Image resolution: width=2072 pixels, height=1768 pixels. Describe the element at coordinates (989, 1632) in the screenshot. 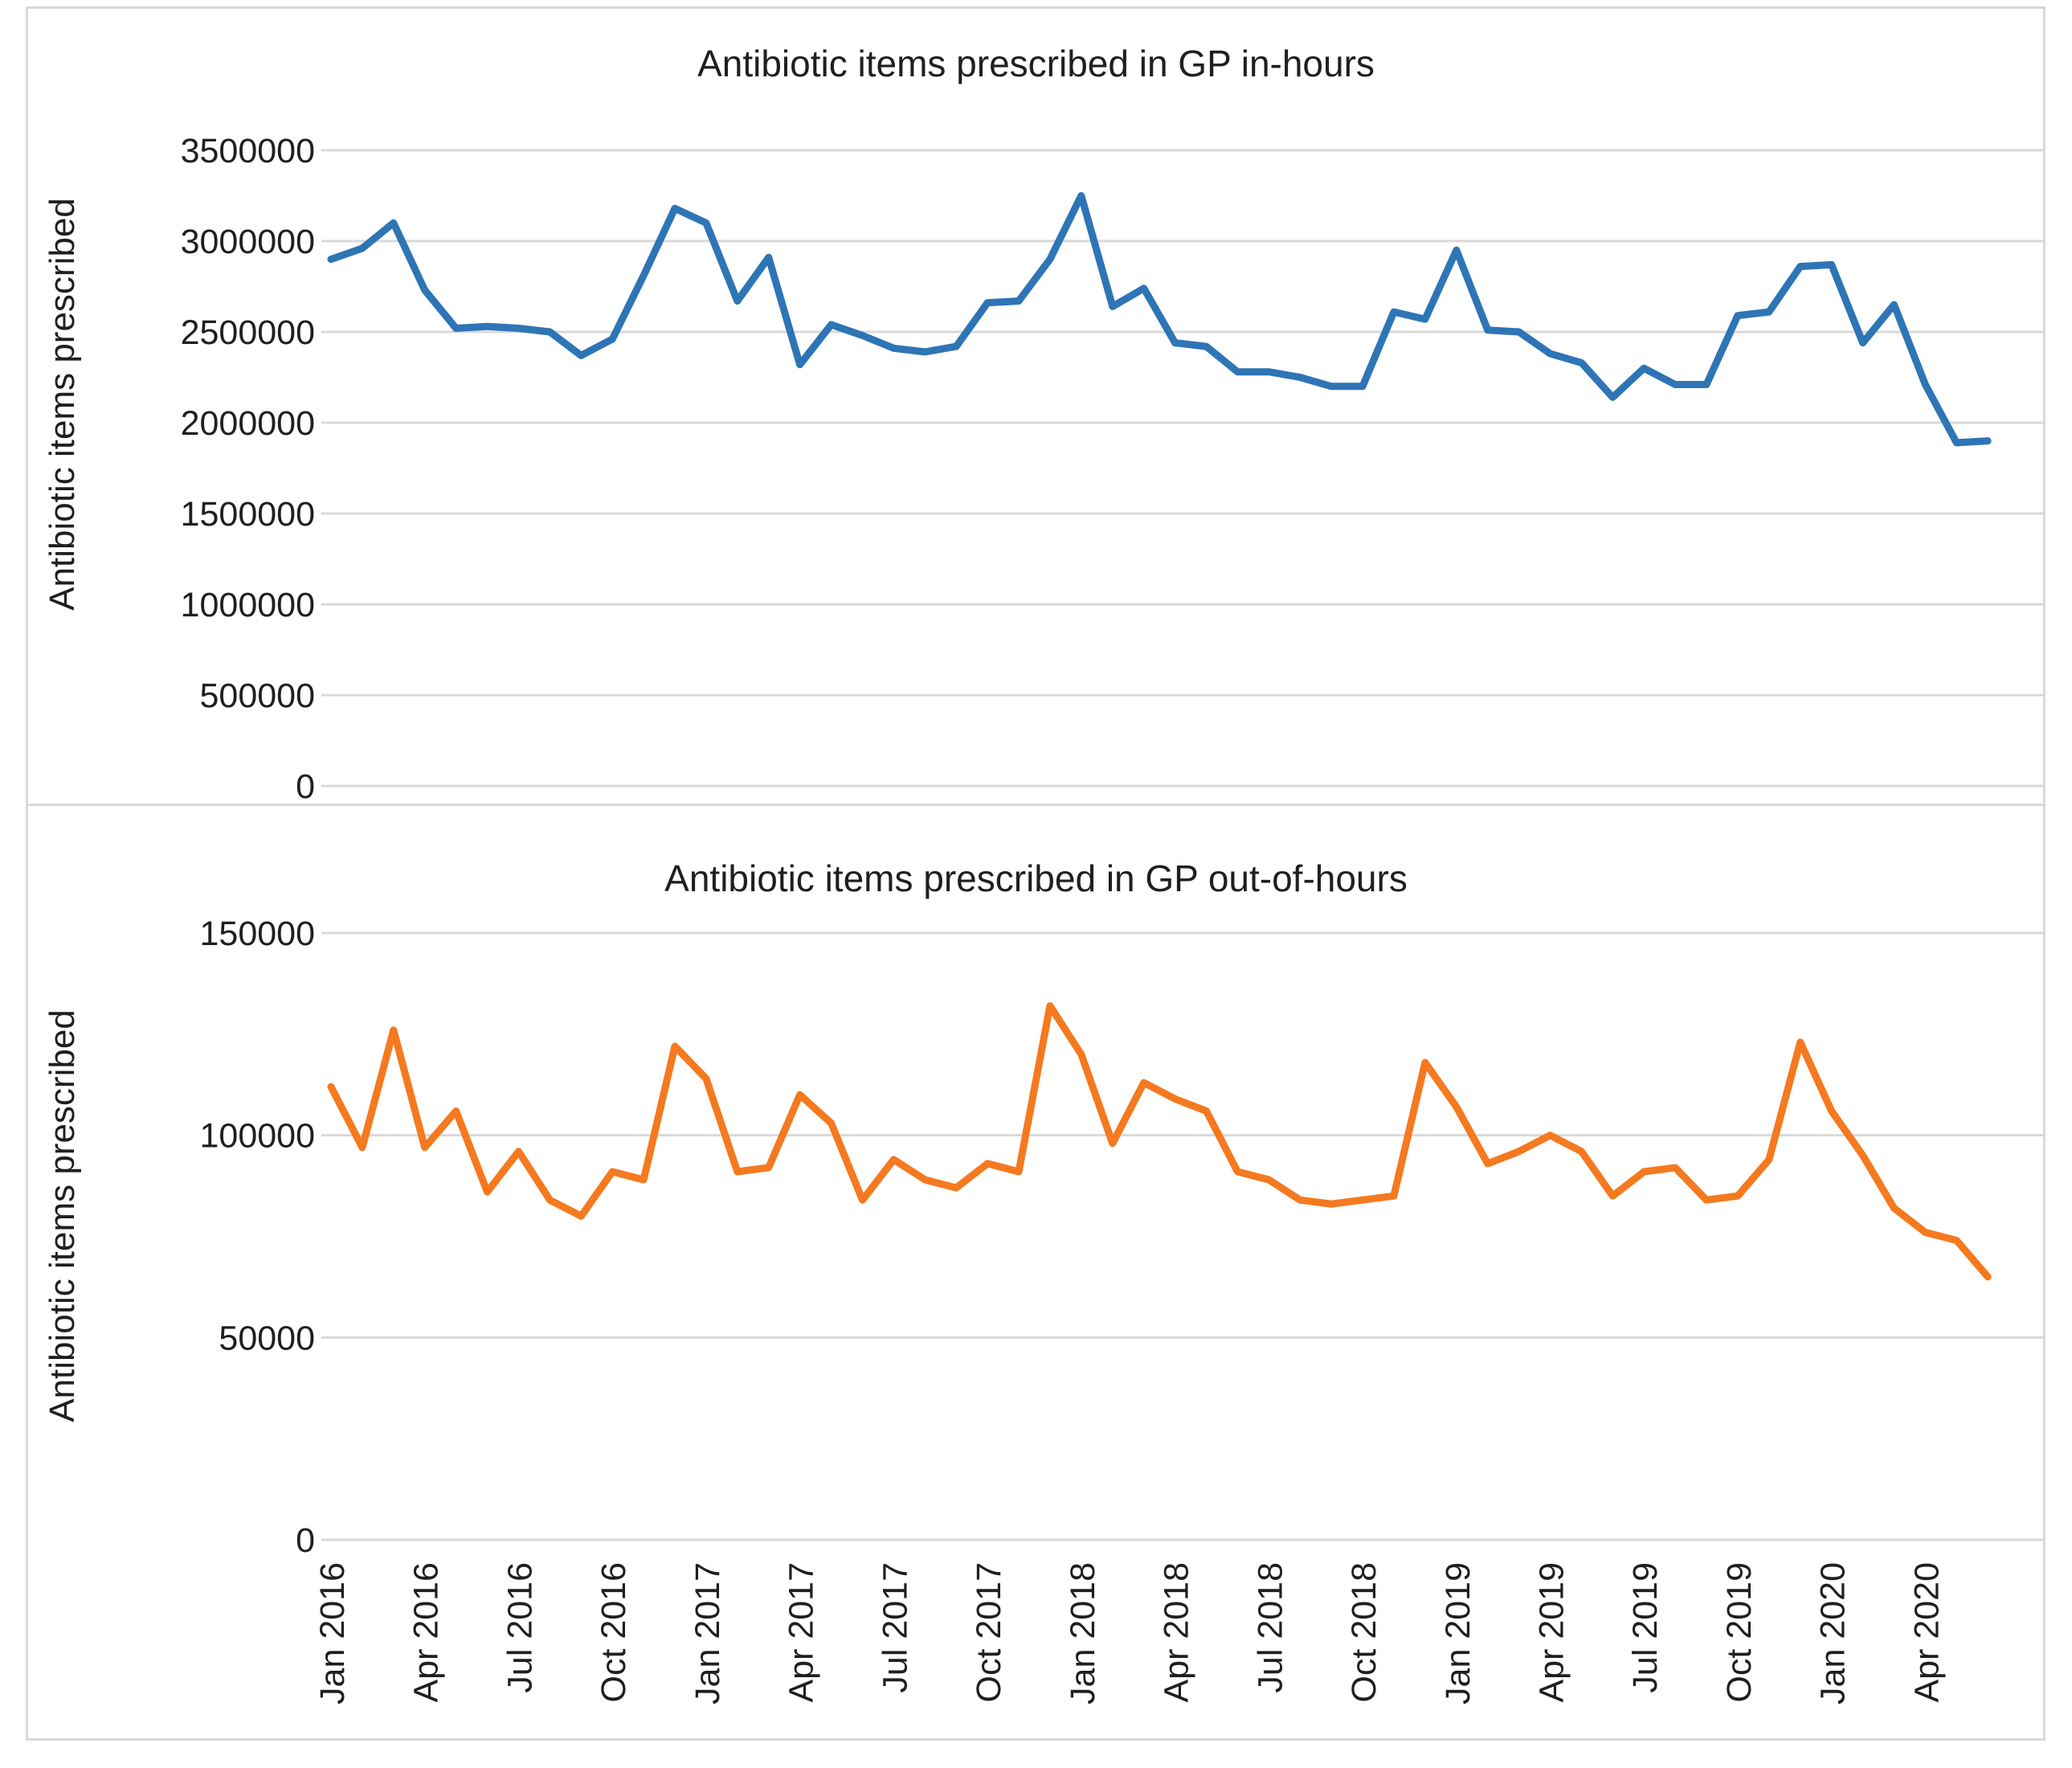

I see `x-tick-label: Oct 2017` at that location.